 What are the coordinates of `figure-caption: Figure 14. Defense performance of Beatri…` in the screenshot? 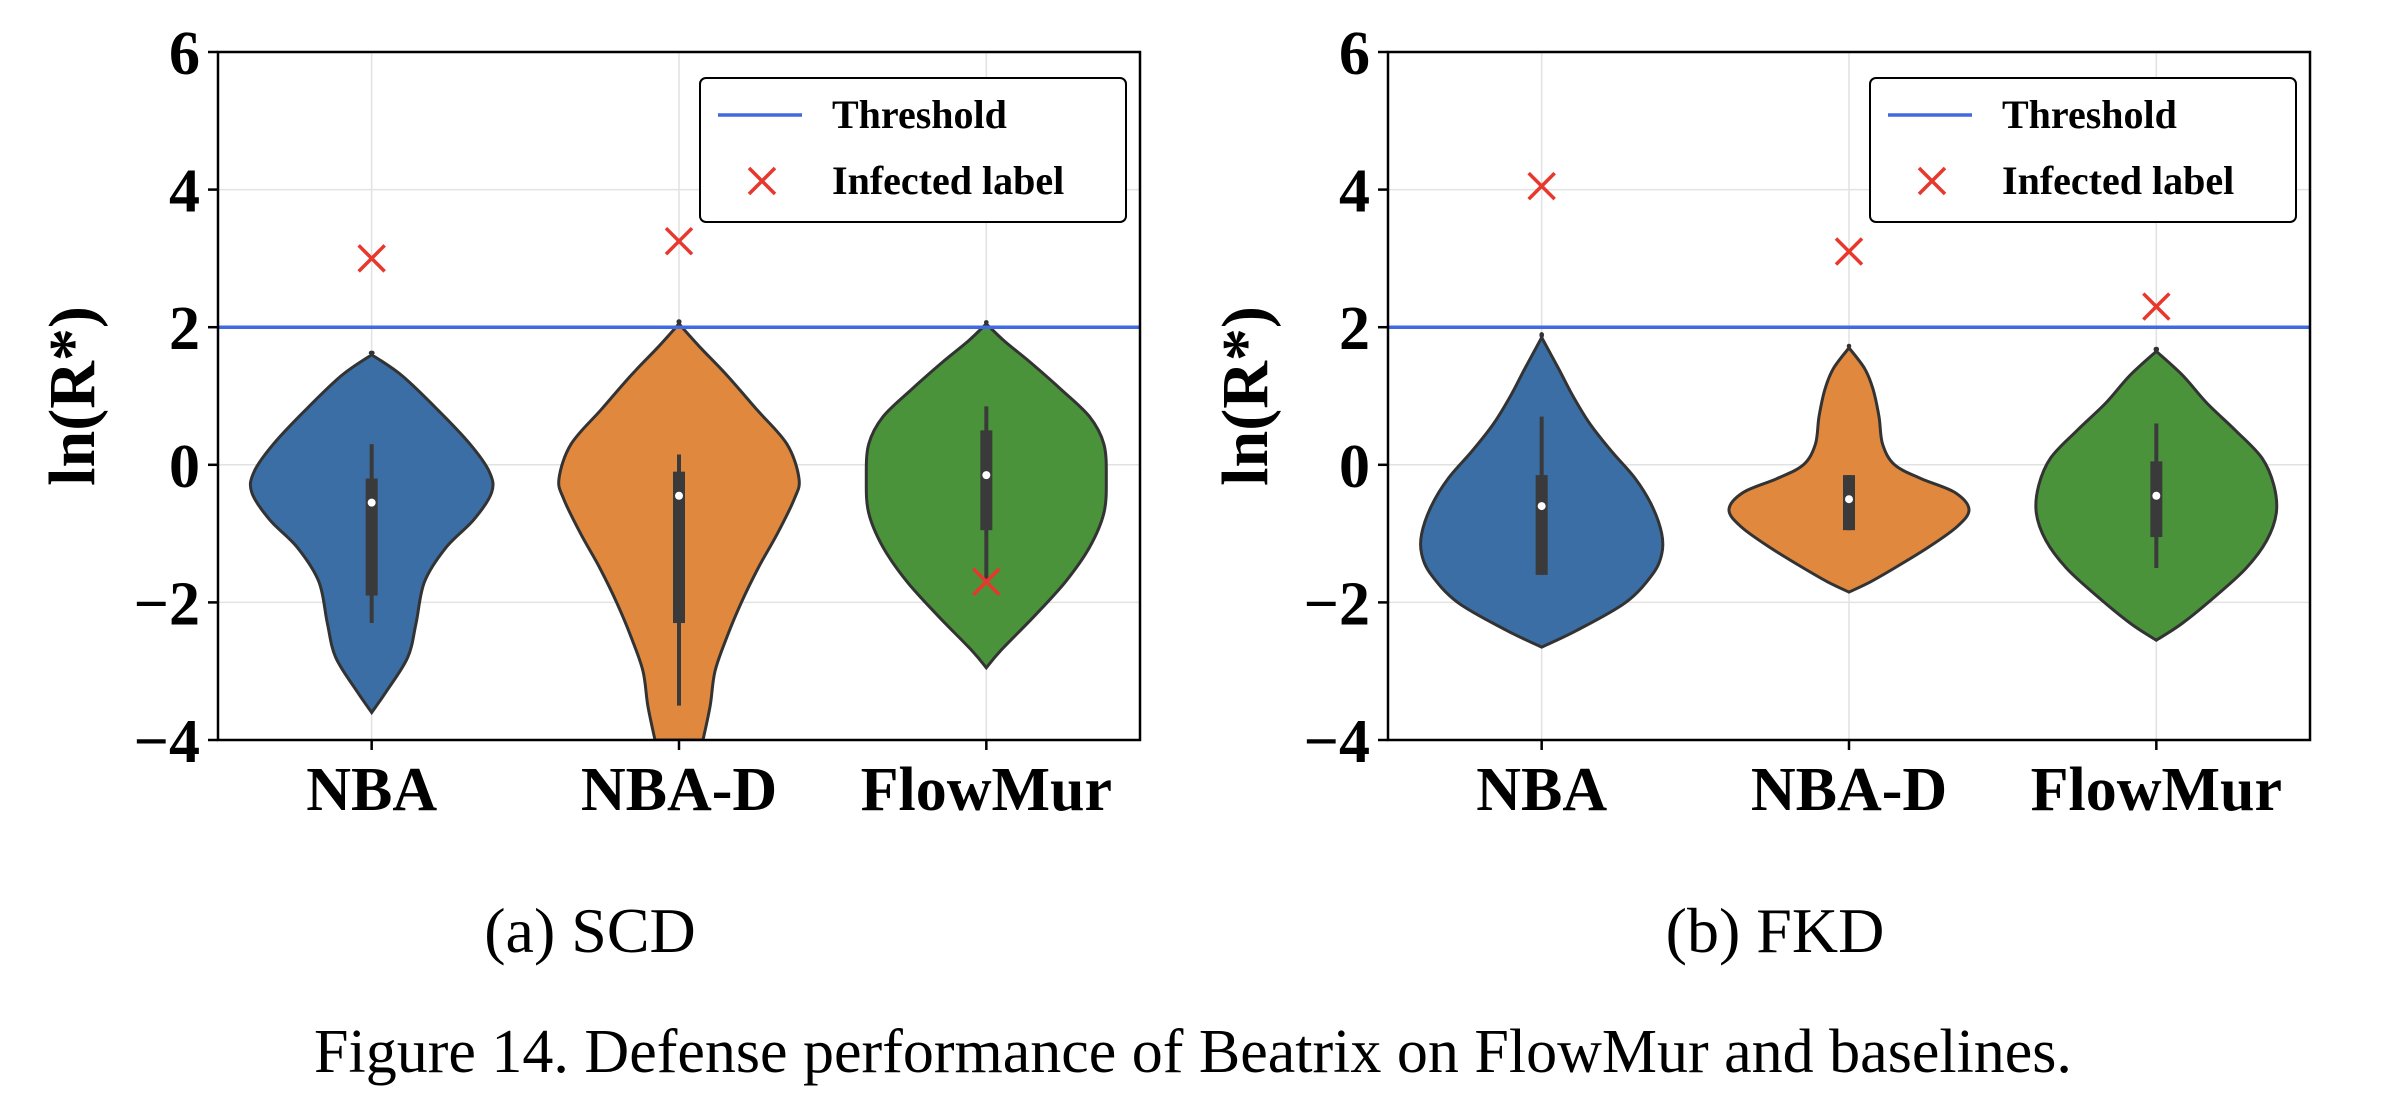 It's located at (1193, 1052).